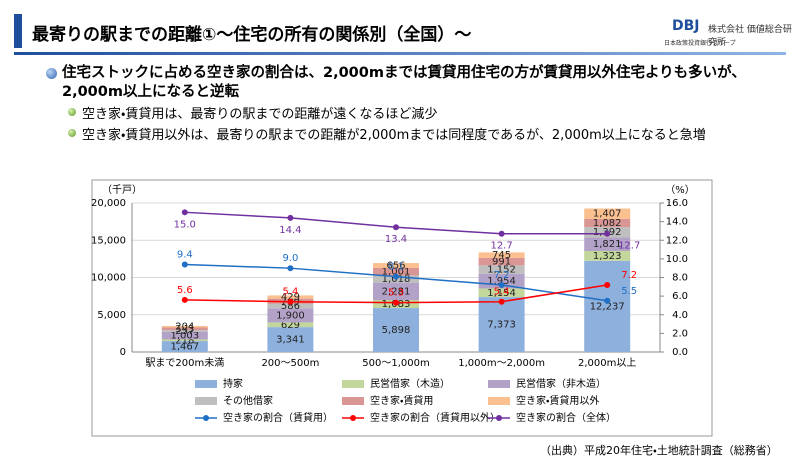 The image size is (800, 468). What do you see at coordinates (18, 31) in the screenshot?
I see `header-bar` at bounding box center [18, 31].